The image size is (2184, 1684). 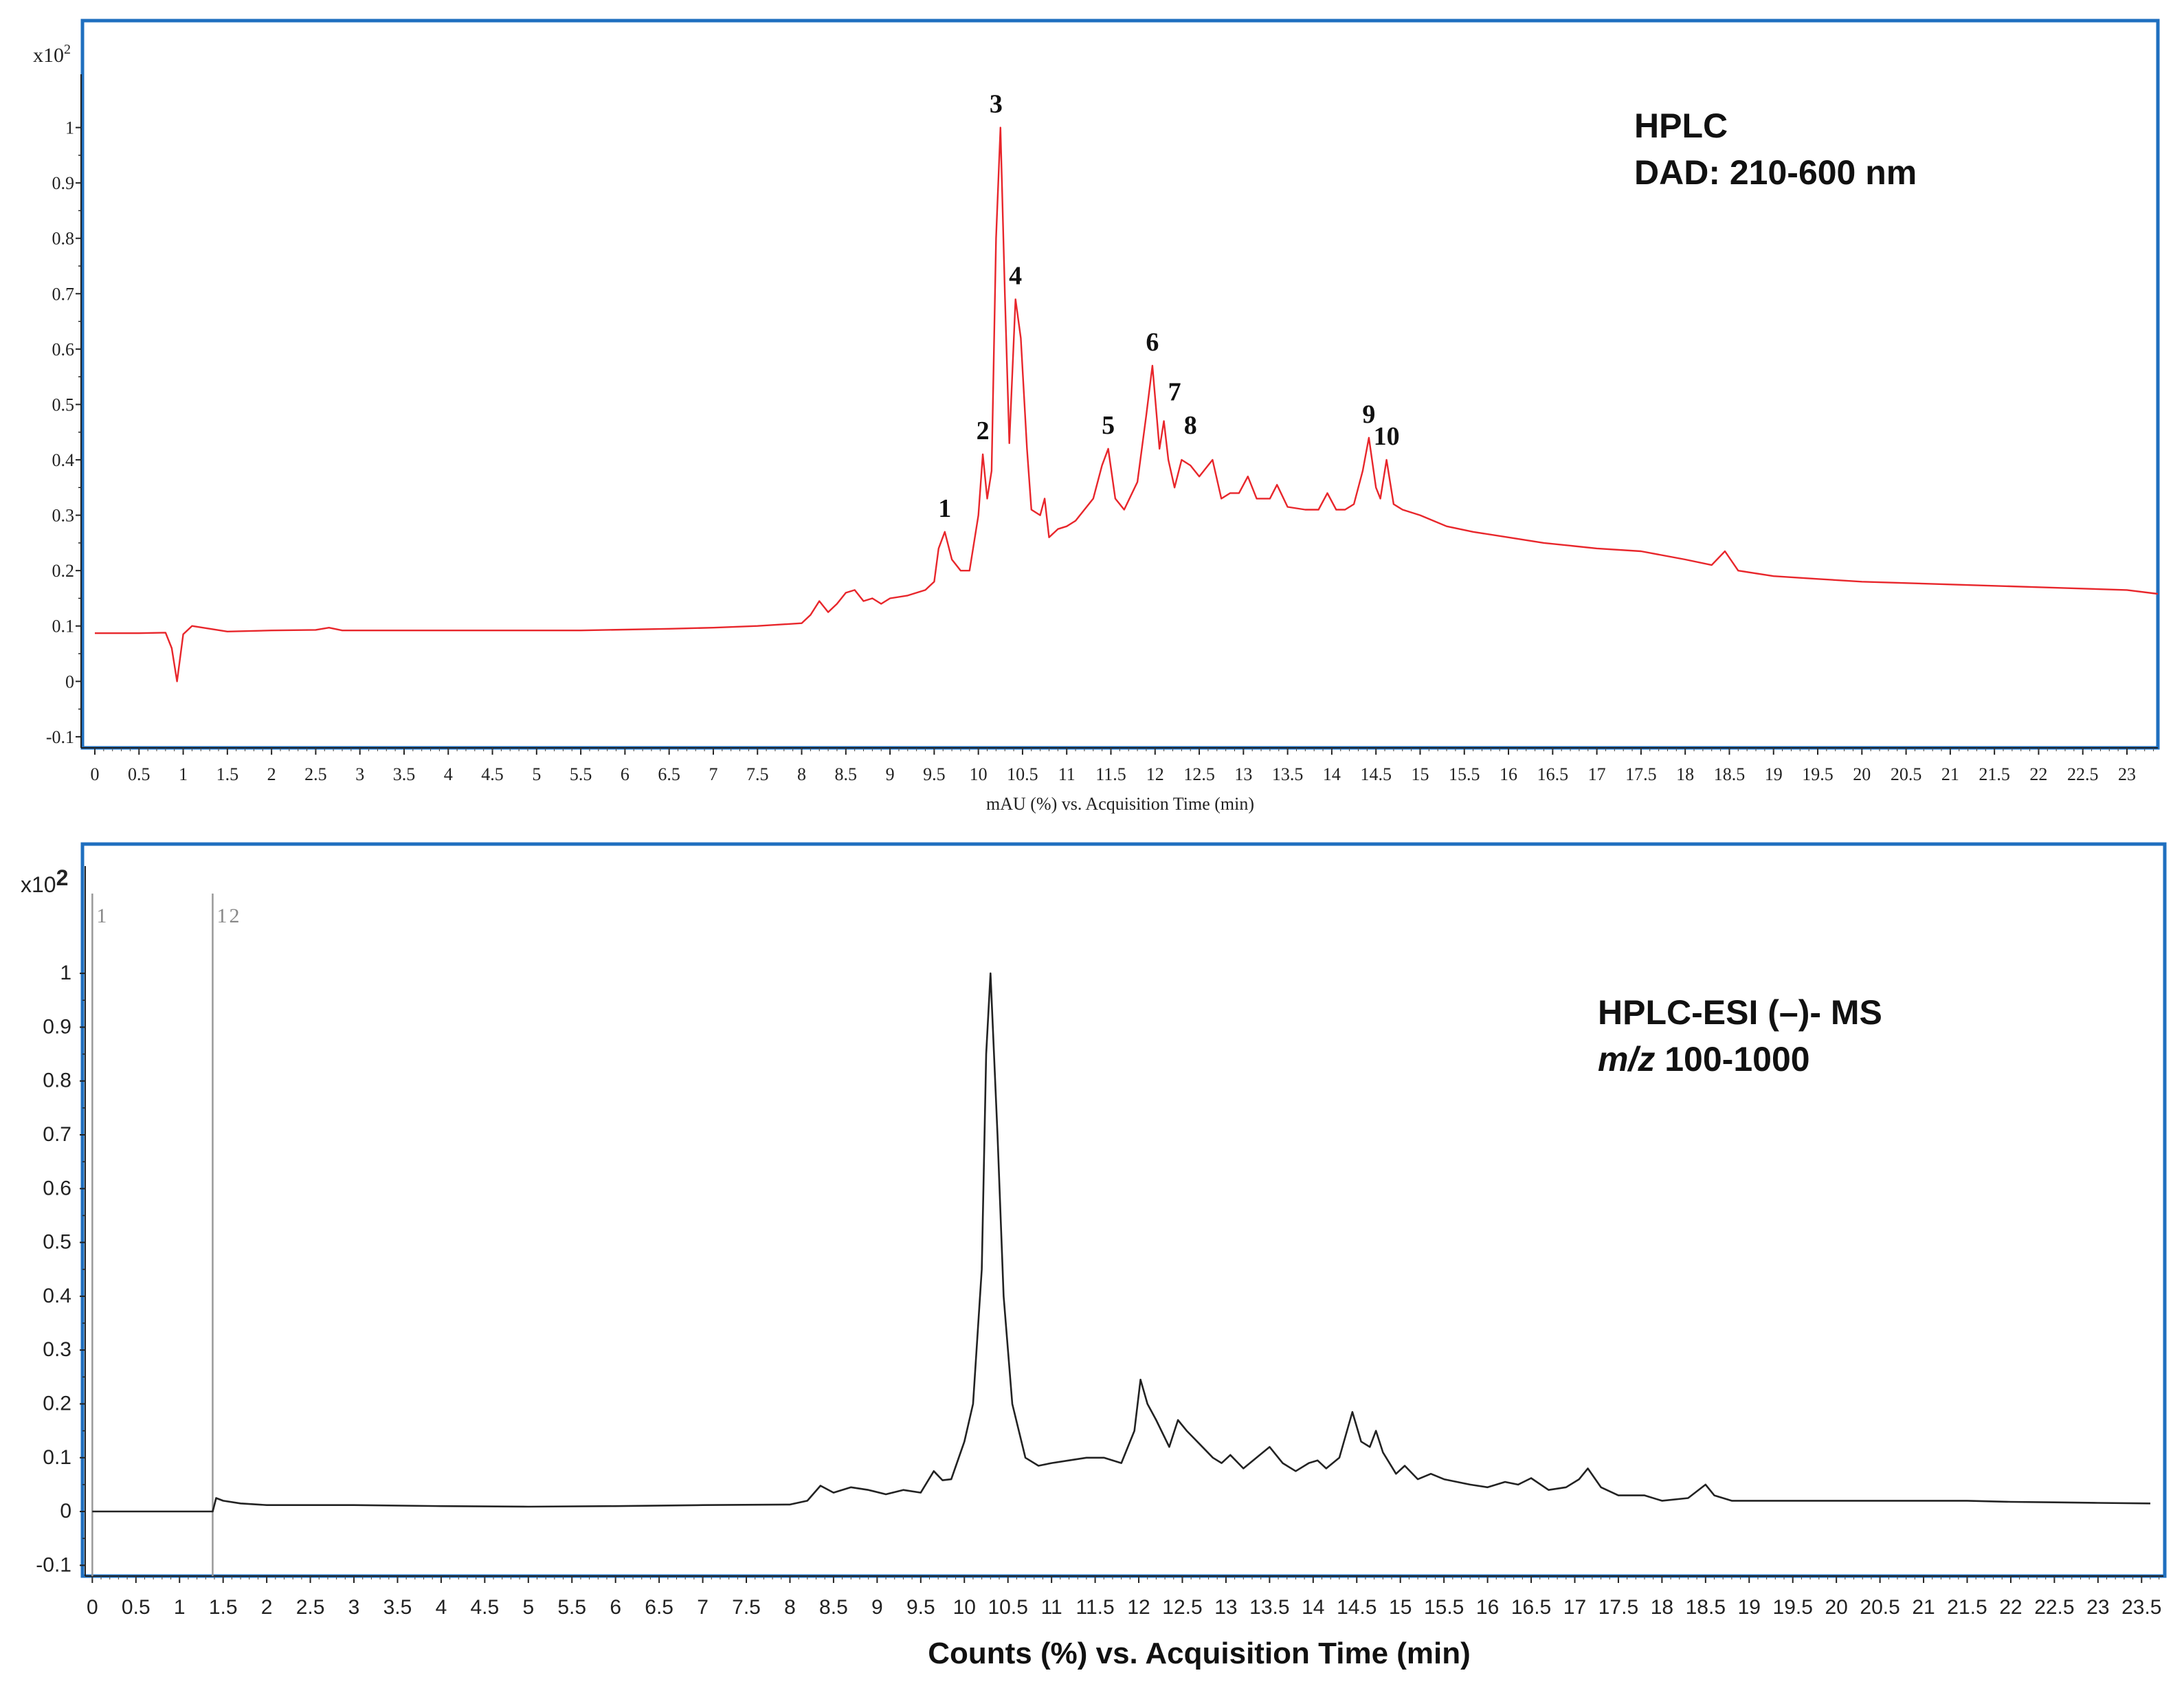 I want to click on time-marker-label: 2, so click(x=234, y=916).